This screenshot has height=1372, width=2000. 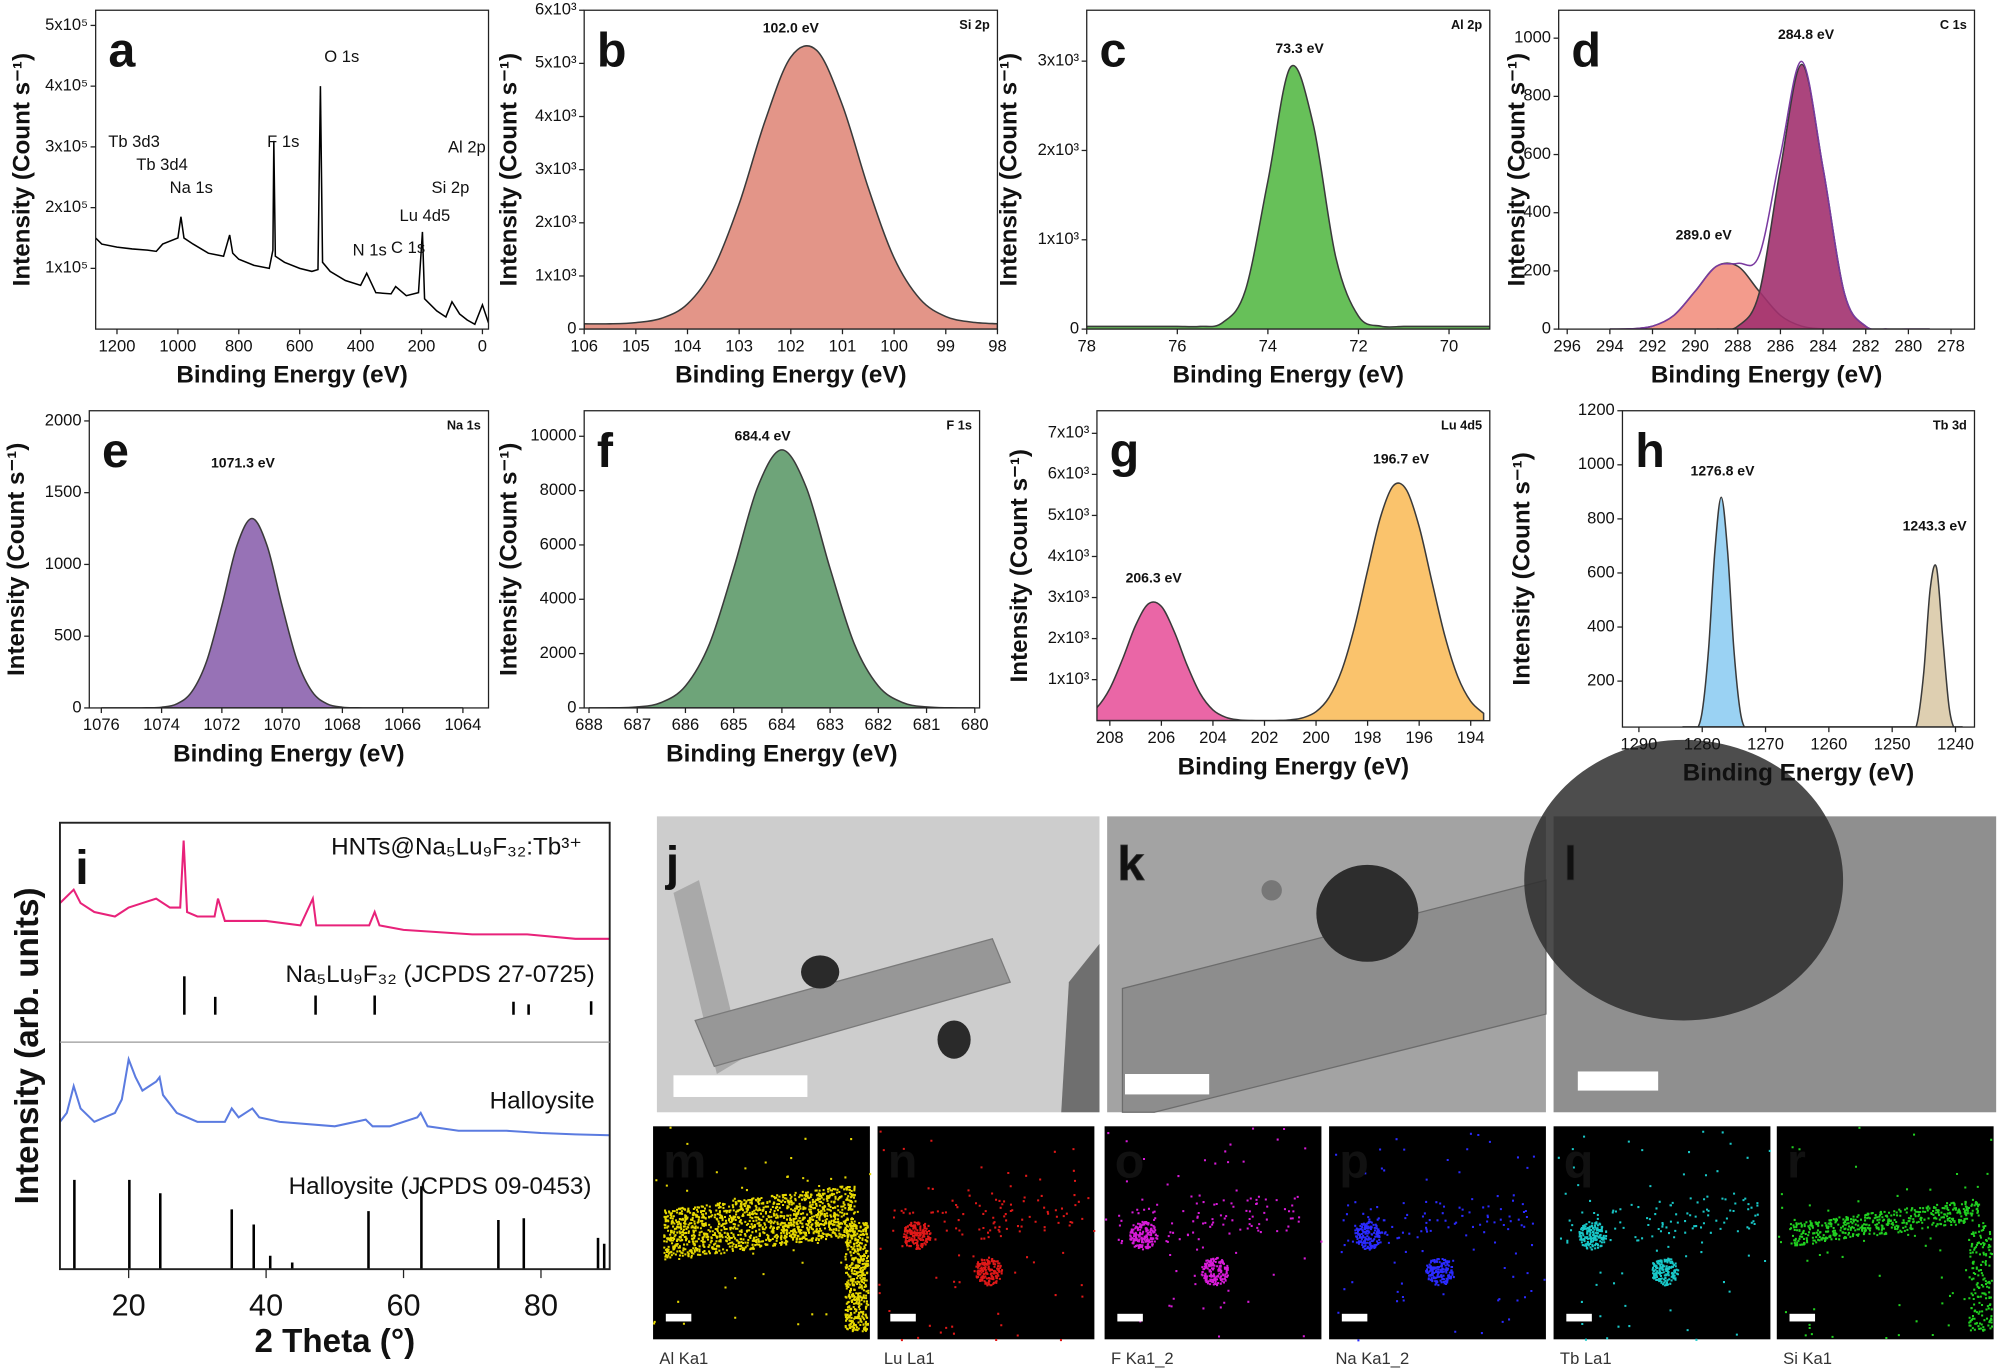 What do you see at coordinates (909, 1358) in the screenshot?
I see `map-caption: Lu La1` at bounding box center [909, 1358].